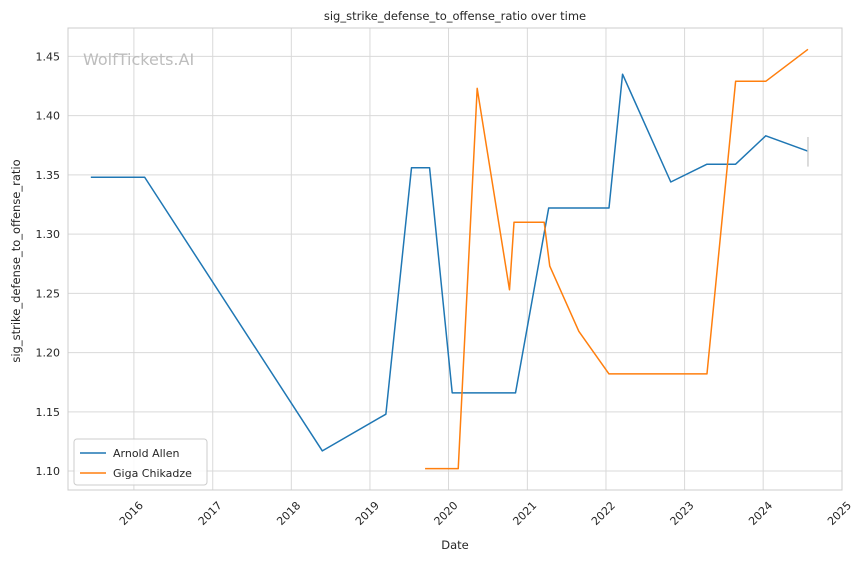 This screenshot has height=561, width=866. What do you see at coordinates (48, 471) in the screenshot?
I see `y-tick-label: 1.10` at bounding box center [48, 471].